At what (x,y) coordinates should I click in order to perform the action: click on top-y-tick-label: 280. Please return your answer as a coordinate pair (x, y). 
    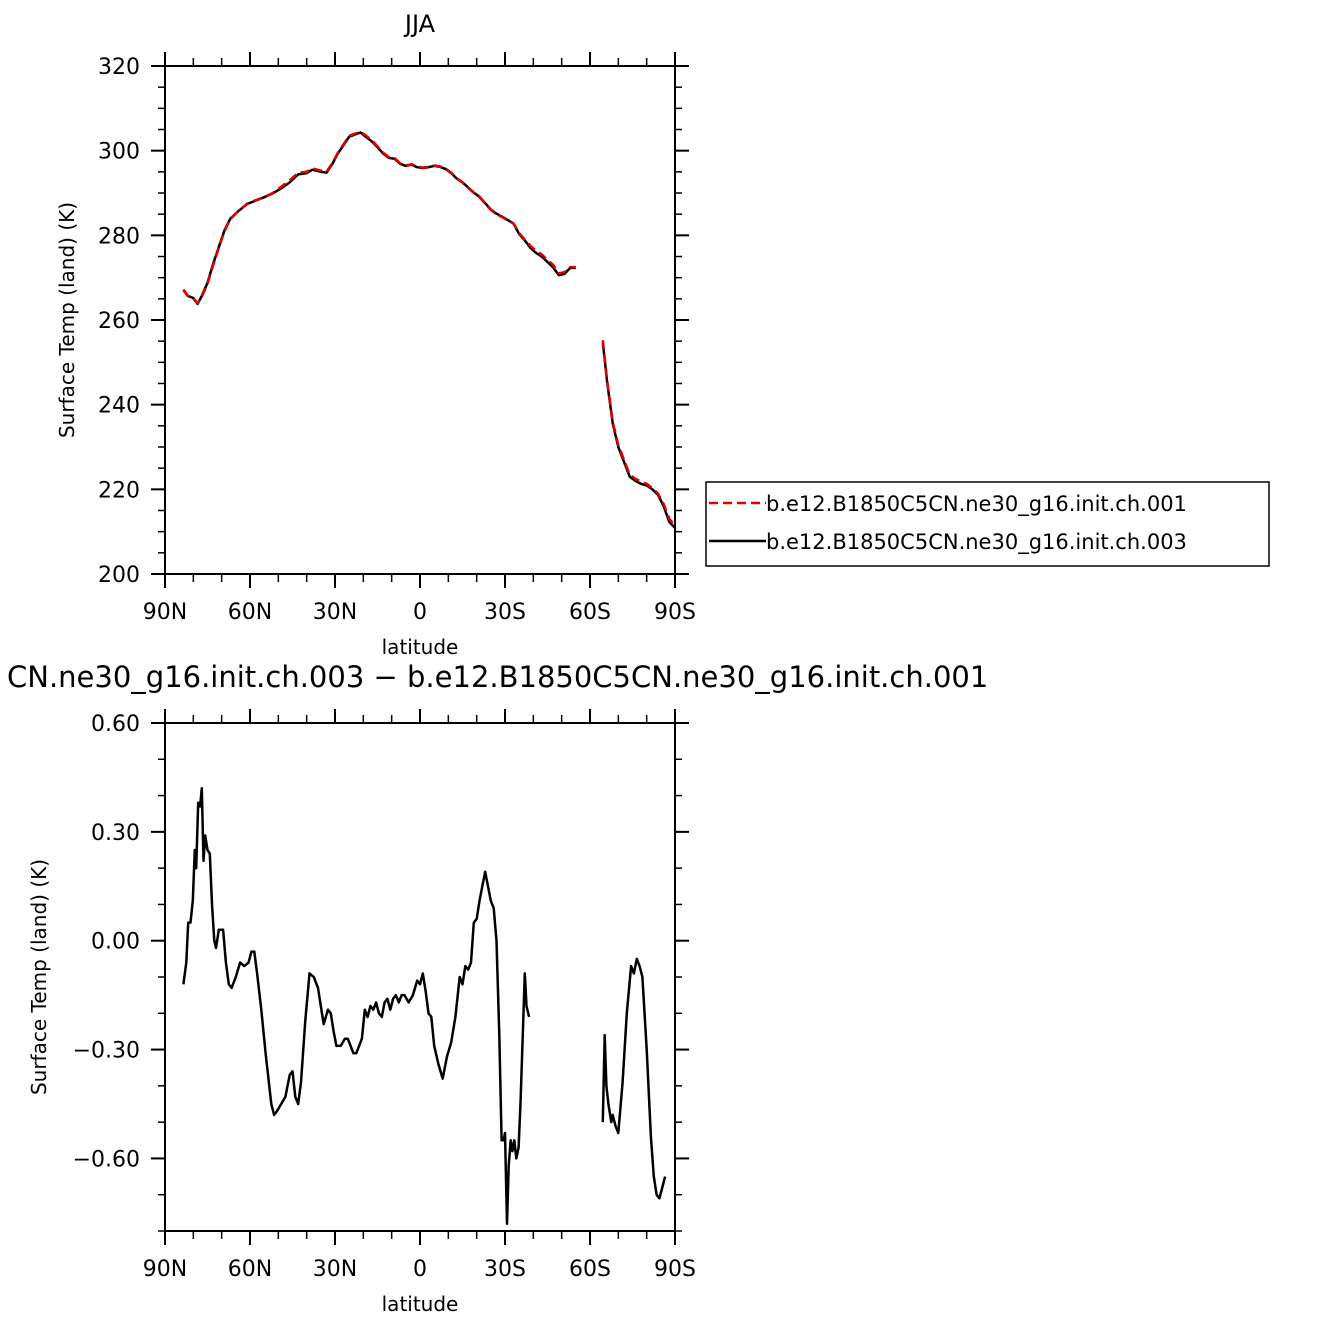
    Looking at the image, I should click on (119, 236).